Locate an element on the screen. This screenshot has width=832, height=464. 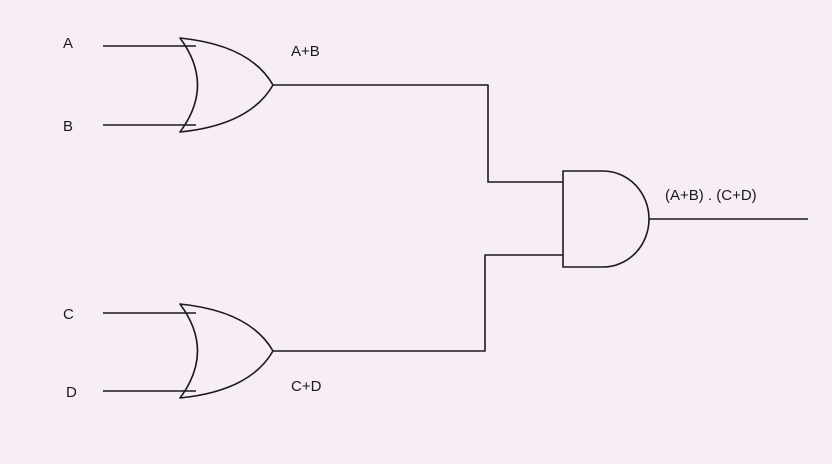
or-ab-output-label: A+B is located at coordinates (305, 51).